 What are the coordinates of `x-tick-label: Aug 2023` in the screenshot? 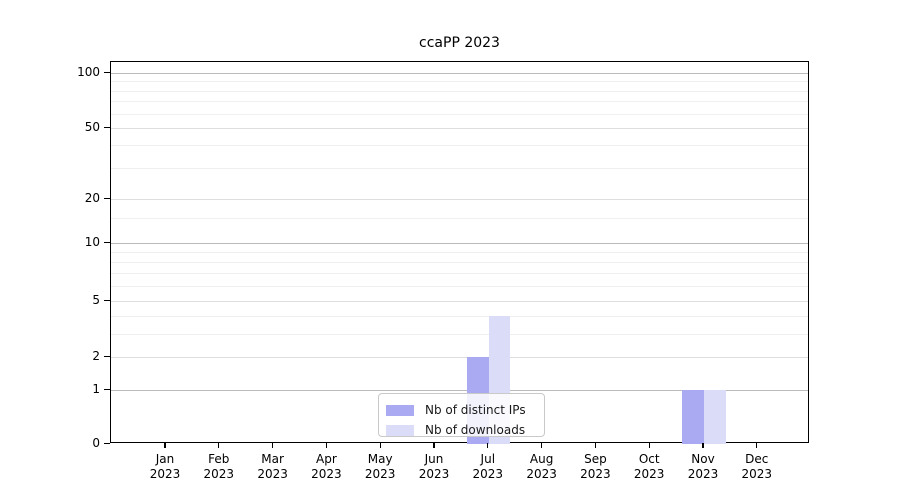 It's located at (541, 466).